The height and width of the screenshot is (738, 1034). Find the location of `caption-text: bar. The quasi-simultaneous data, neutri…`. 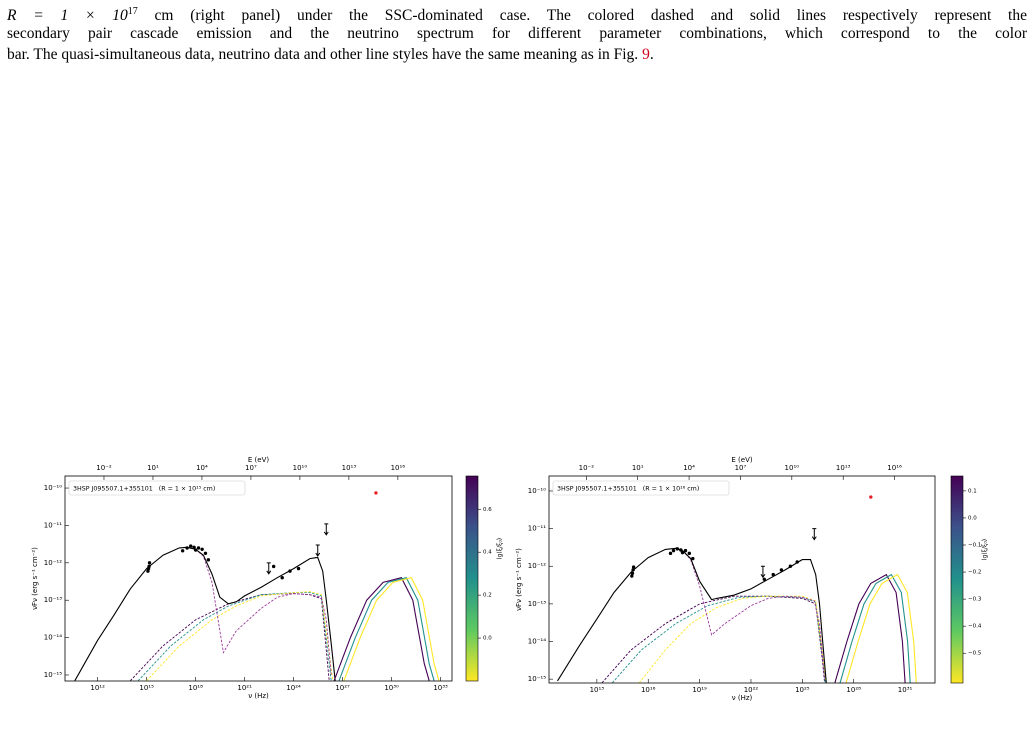

caption-text: bar. The quasi-simultaneous data, neutri… is located at coordinates (325, 54).